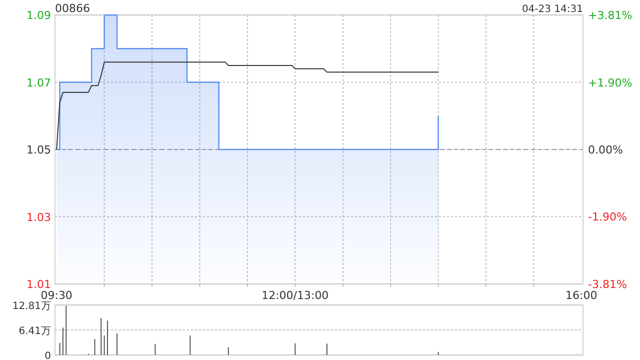  Describe the element at coordinates (247, 106) in the screenshot. I see `line-series` at that location.